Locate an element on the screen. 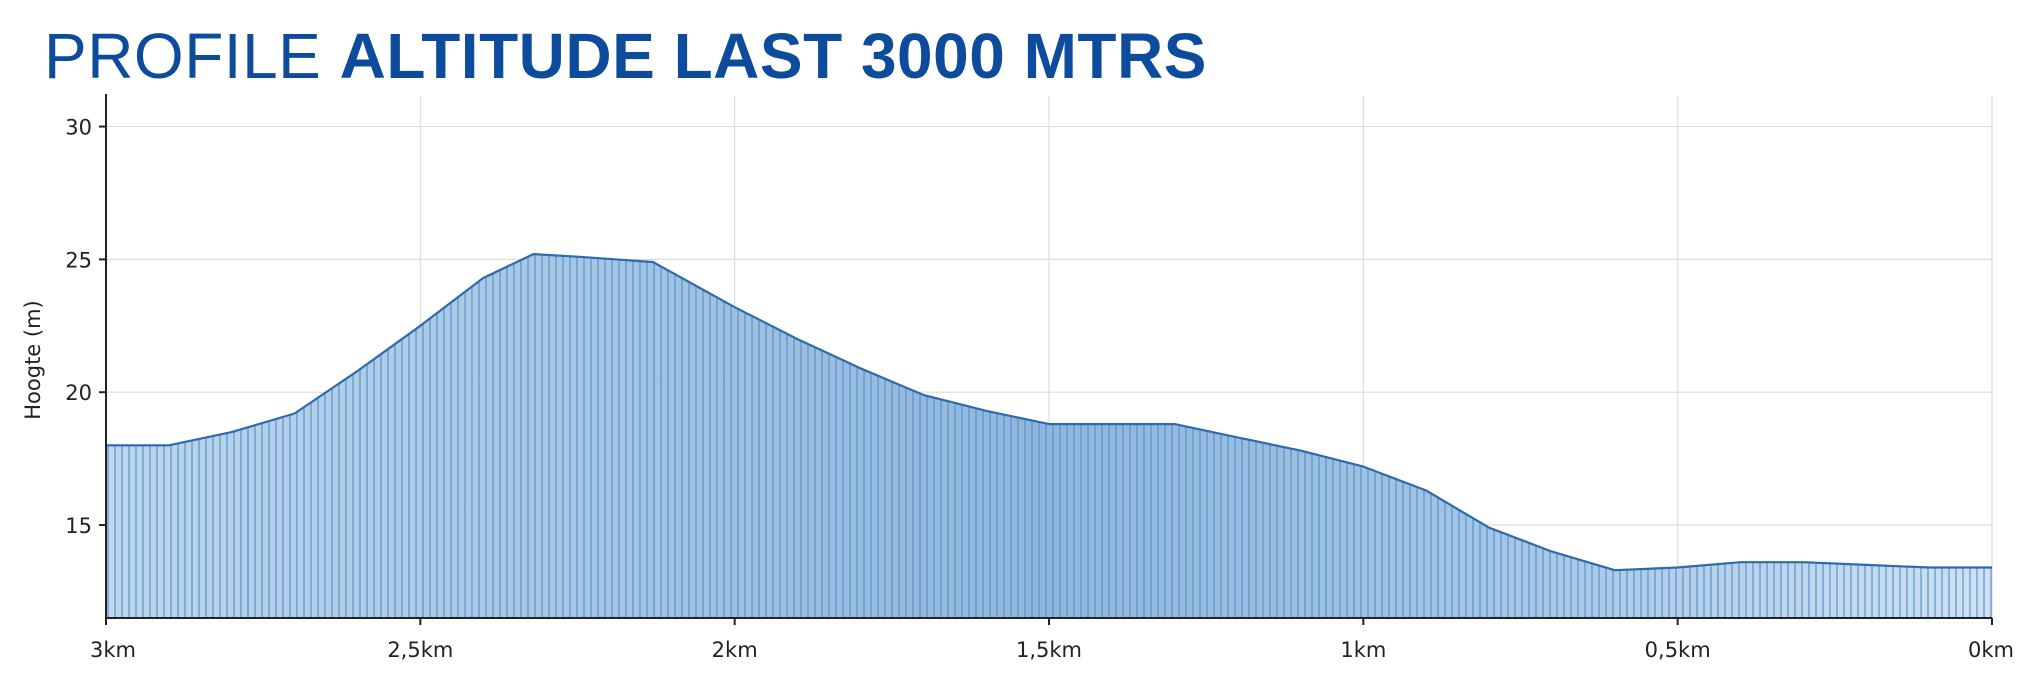  x-tick-label: 2km is located at coordinates (735, 650).